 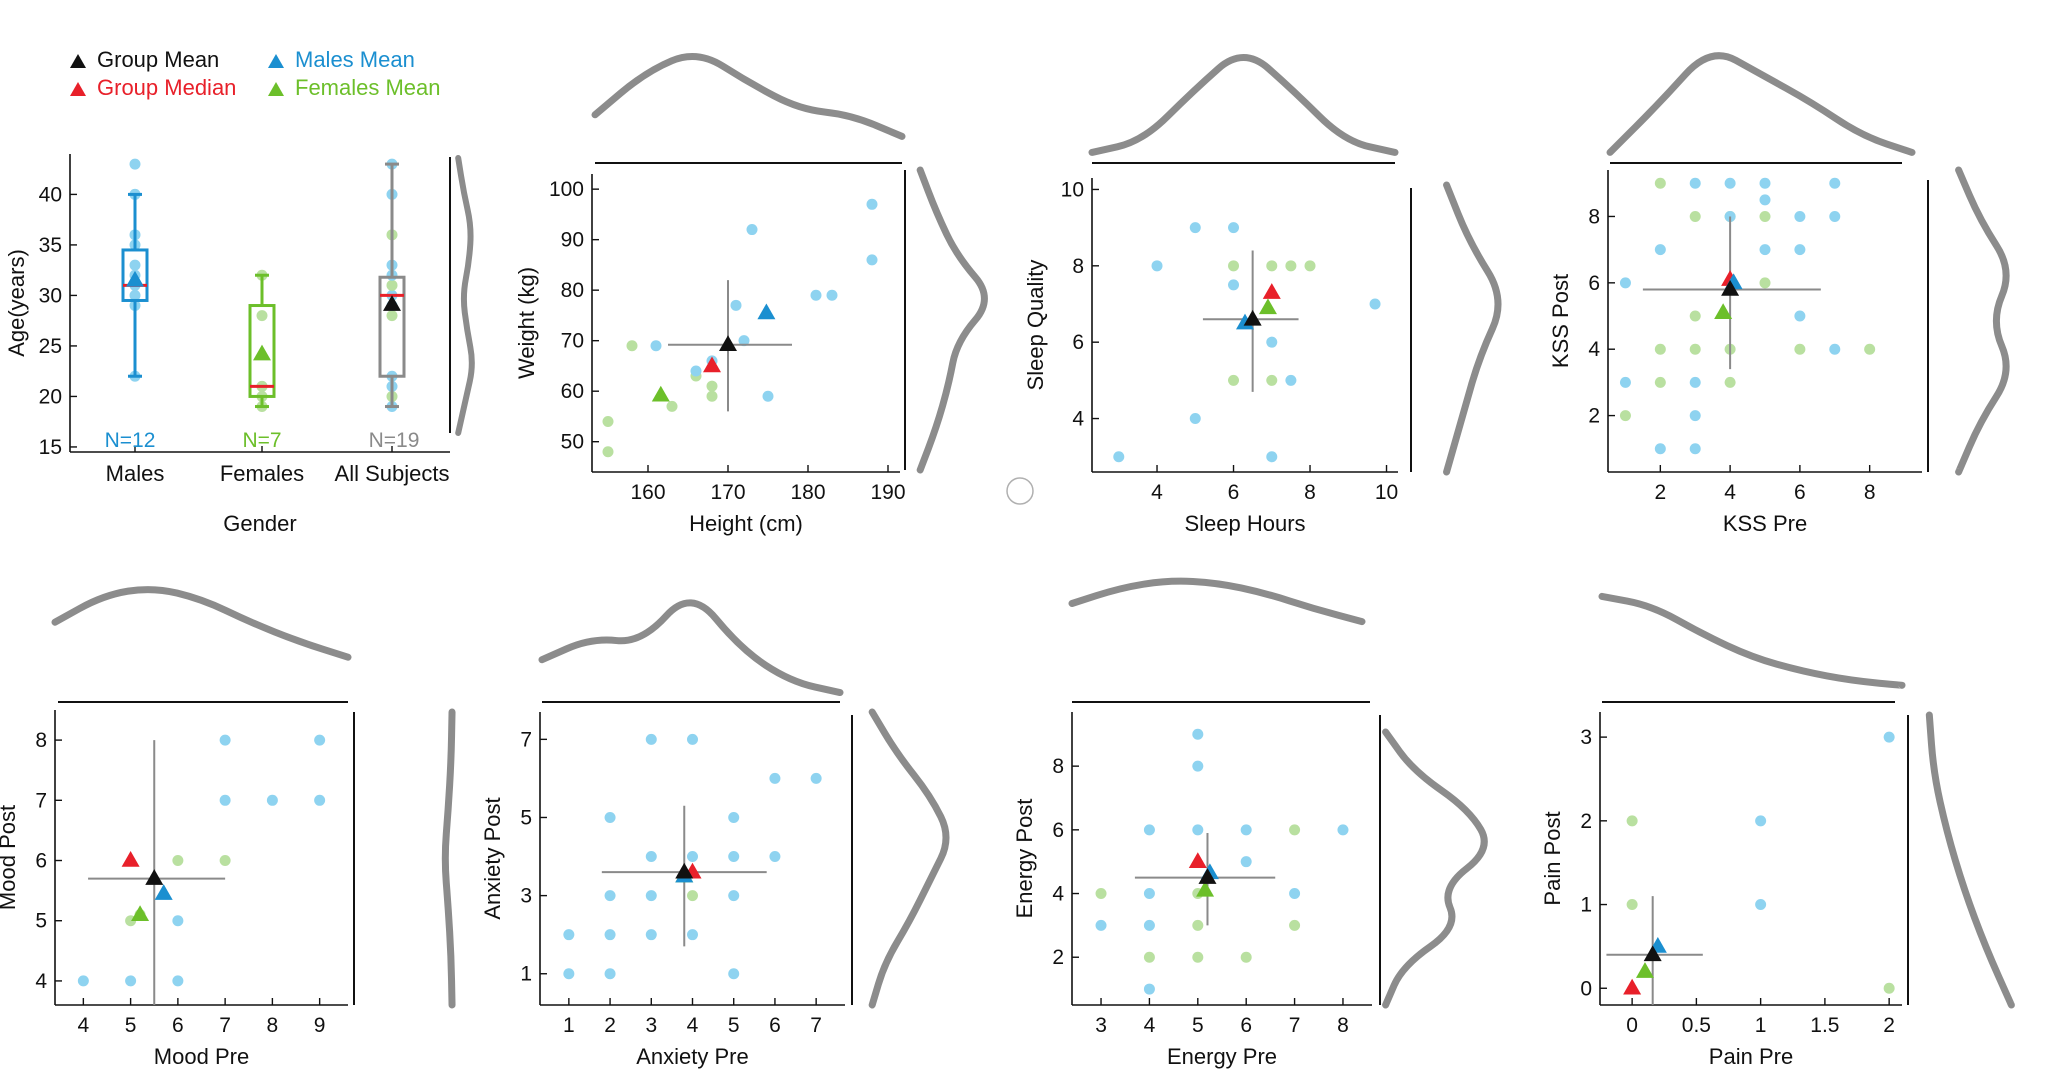 What do you see at coordinates (1594, 416) in the screenshot?
I see `y-tick-label: 2` at bounding box center [1594, 416].